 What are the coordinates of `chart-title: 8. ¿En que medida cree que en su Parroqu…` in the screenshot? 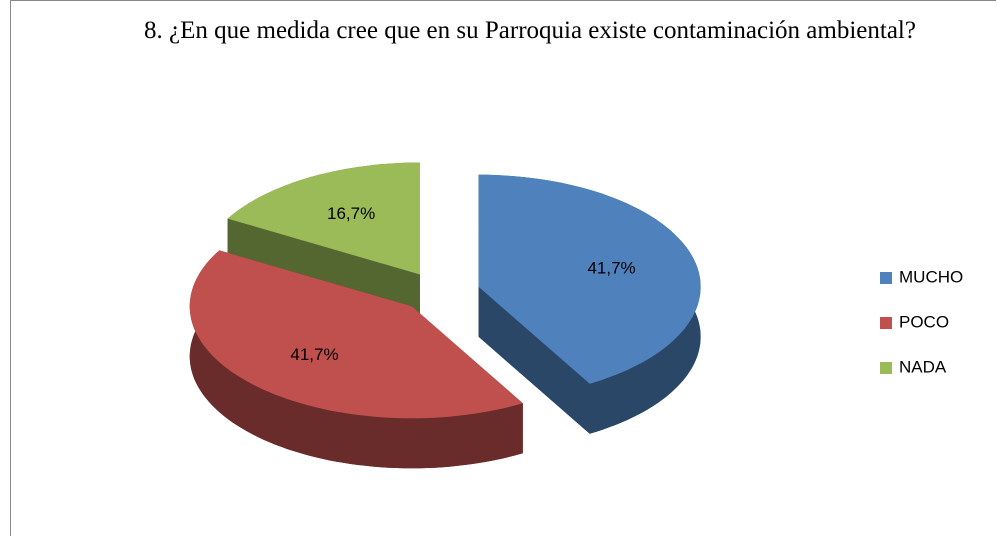 It's located at (530, 30).